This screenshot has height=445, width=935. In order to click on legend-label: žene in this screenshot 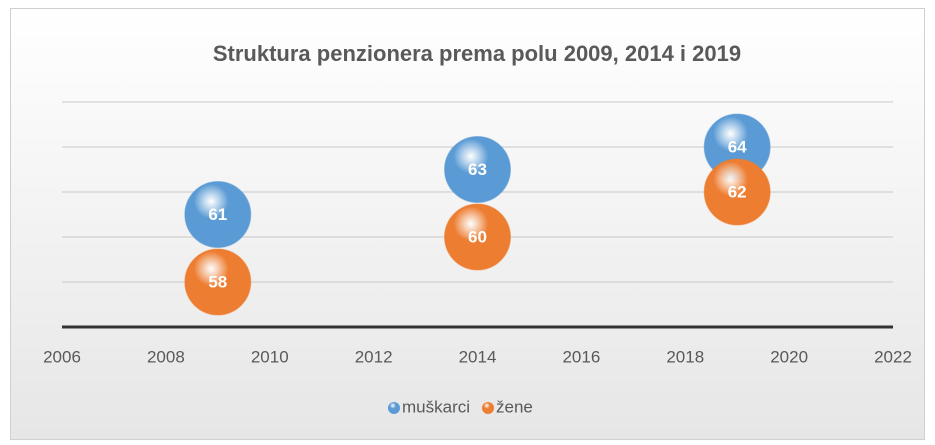, I will do `click(514, 406)`.